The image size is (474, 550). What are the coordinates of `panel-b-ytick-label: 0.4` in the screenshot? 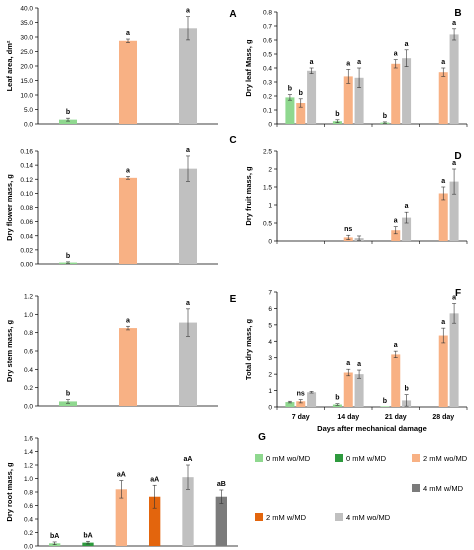 It's located at (267, 69).